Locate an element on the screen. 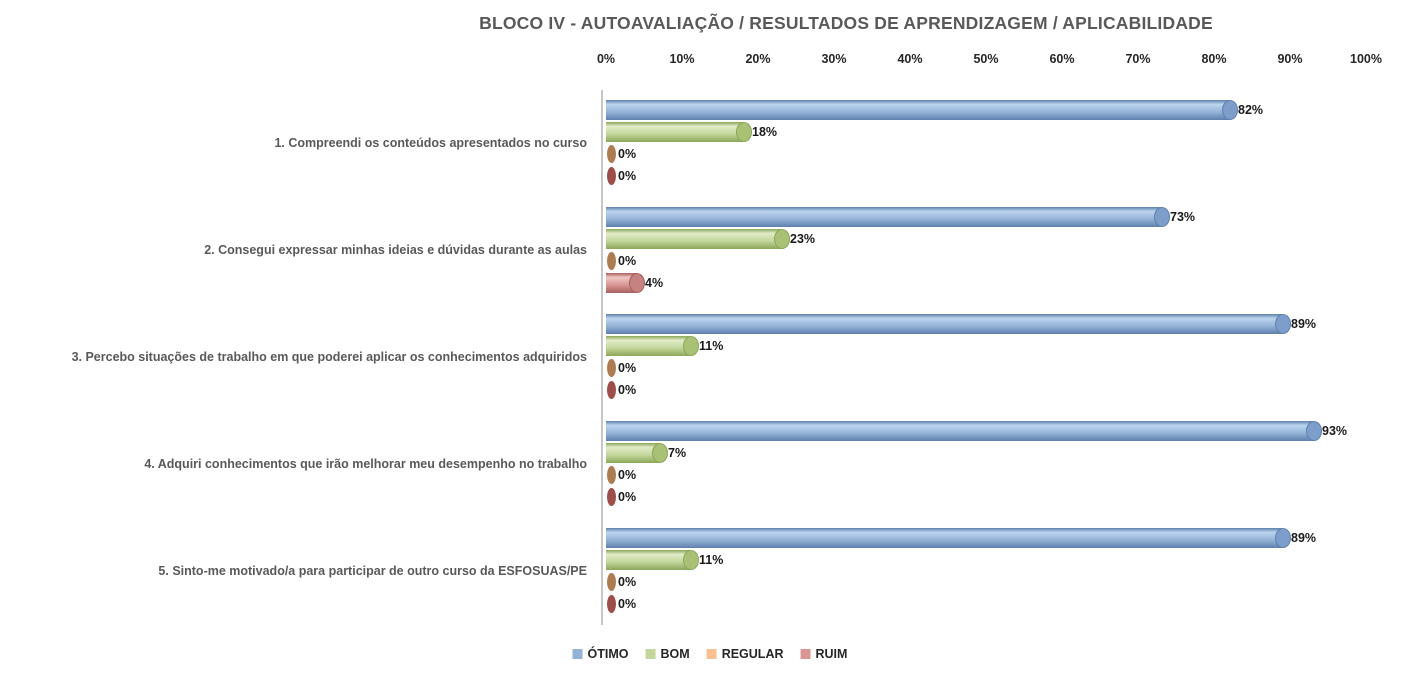 The image size is (1415, 680). x-axis-tick-label: 60% is located at coordinates (1062, 59).